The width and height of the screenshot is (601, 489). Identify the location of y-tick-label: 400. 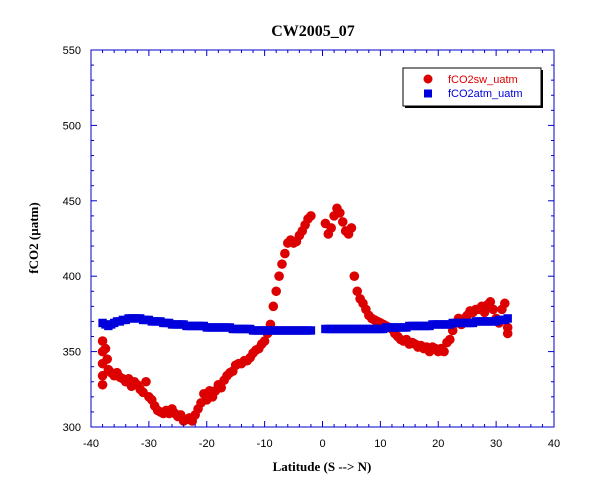
(72, 277).